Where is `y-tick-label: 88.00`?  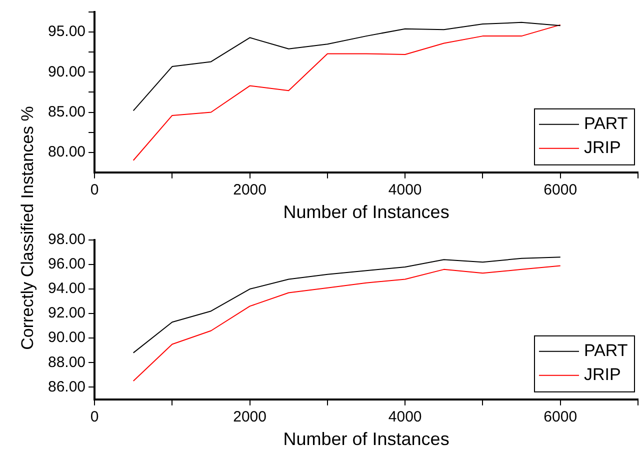
y-tick-label: 88.00 is located at coordinates (67, 362).